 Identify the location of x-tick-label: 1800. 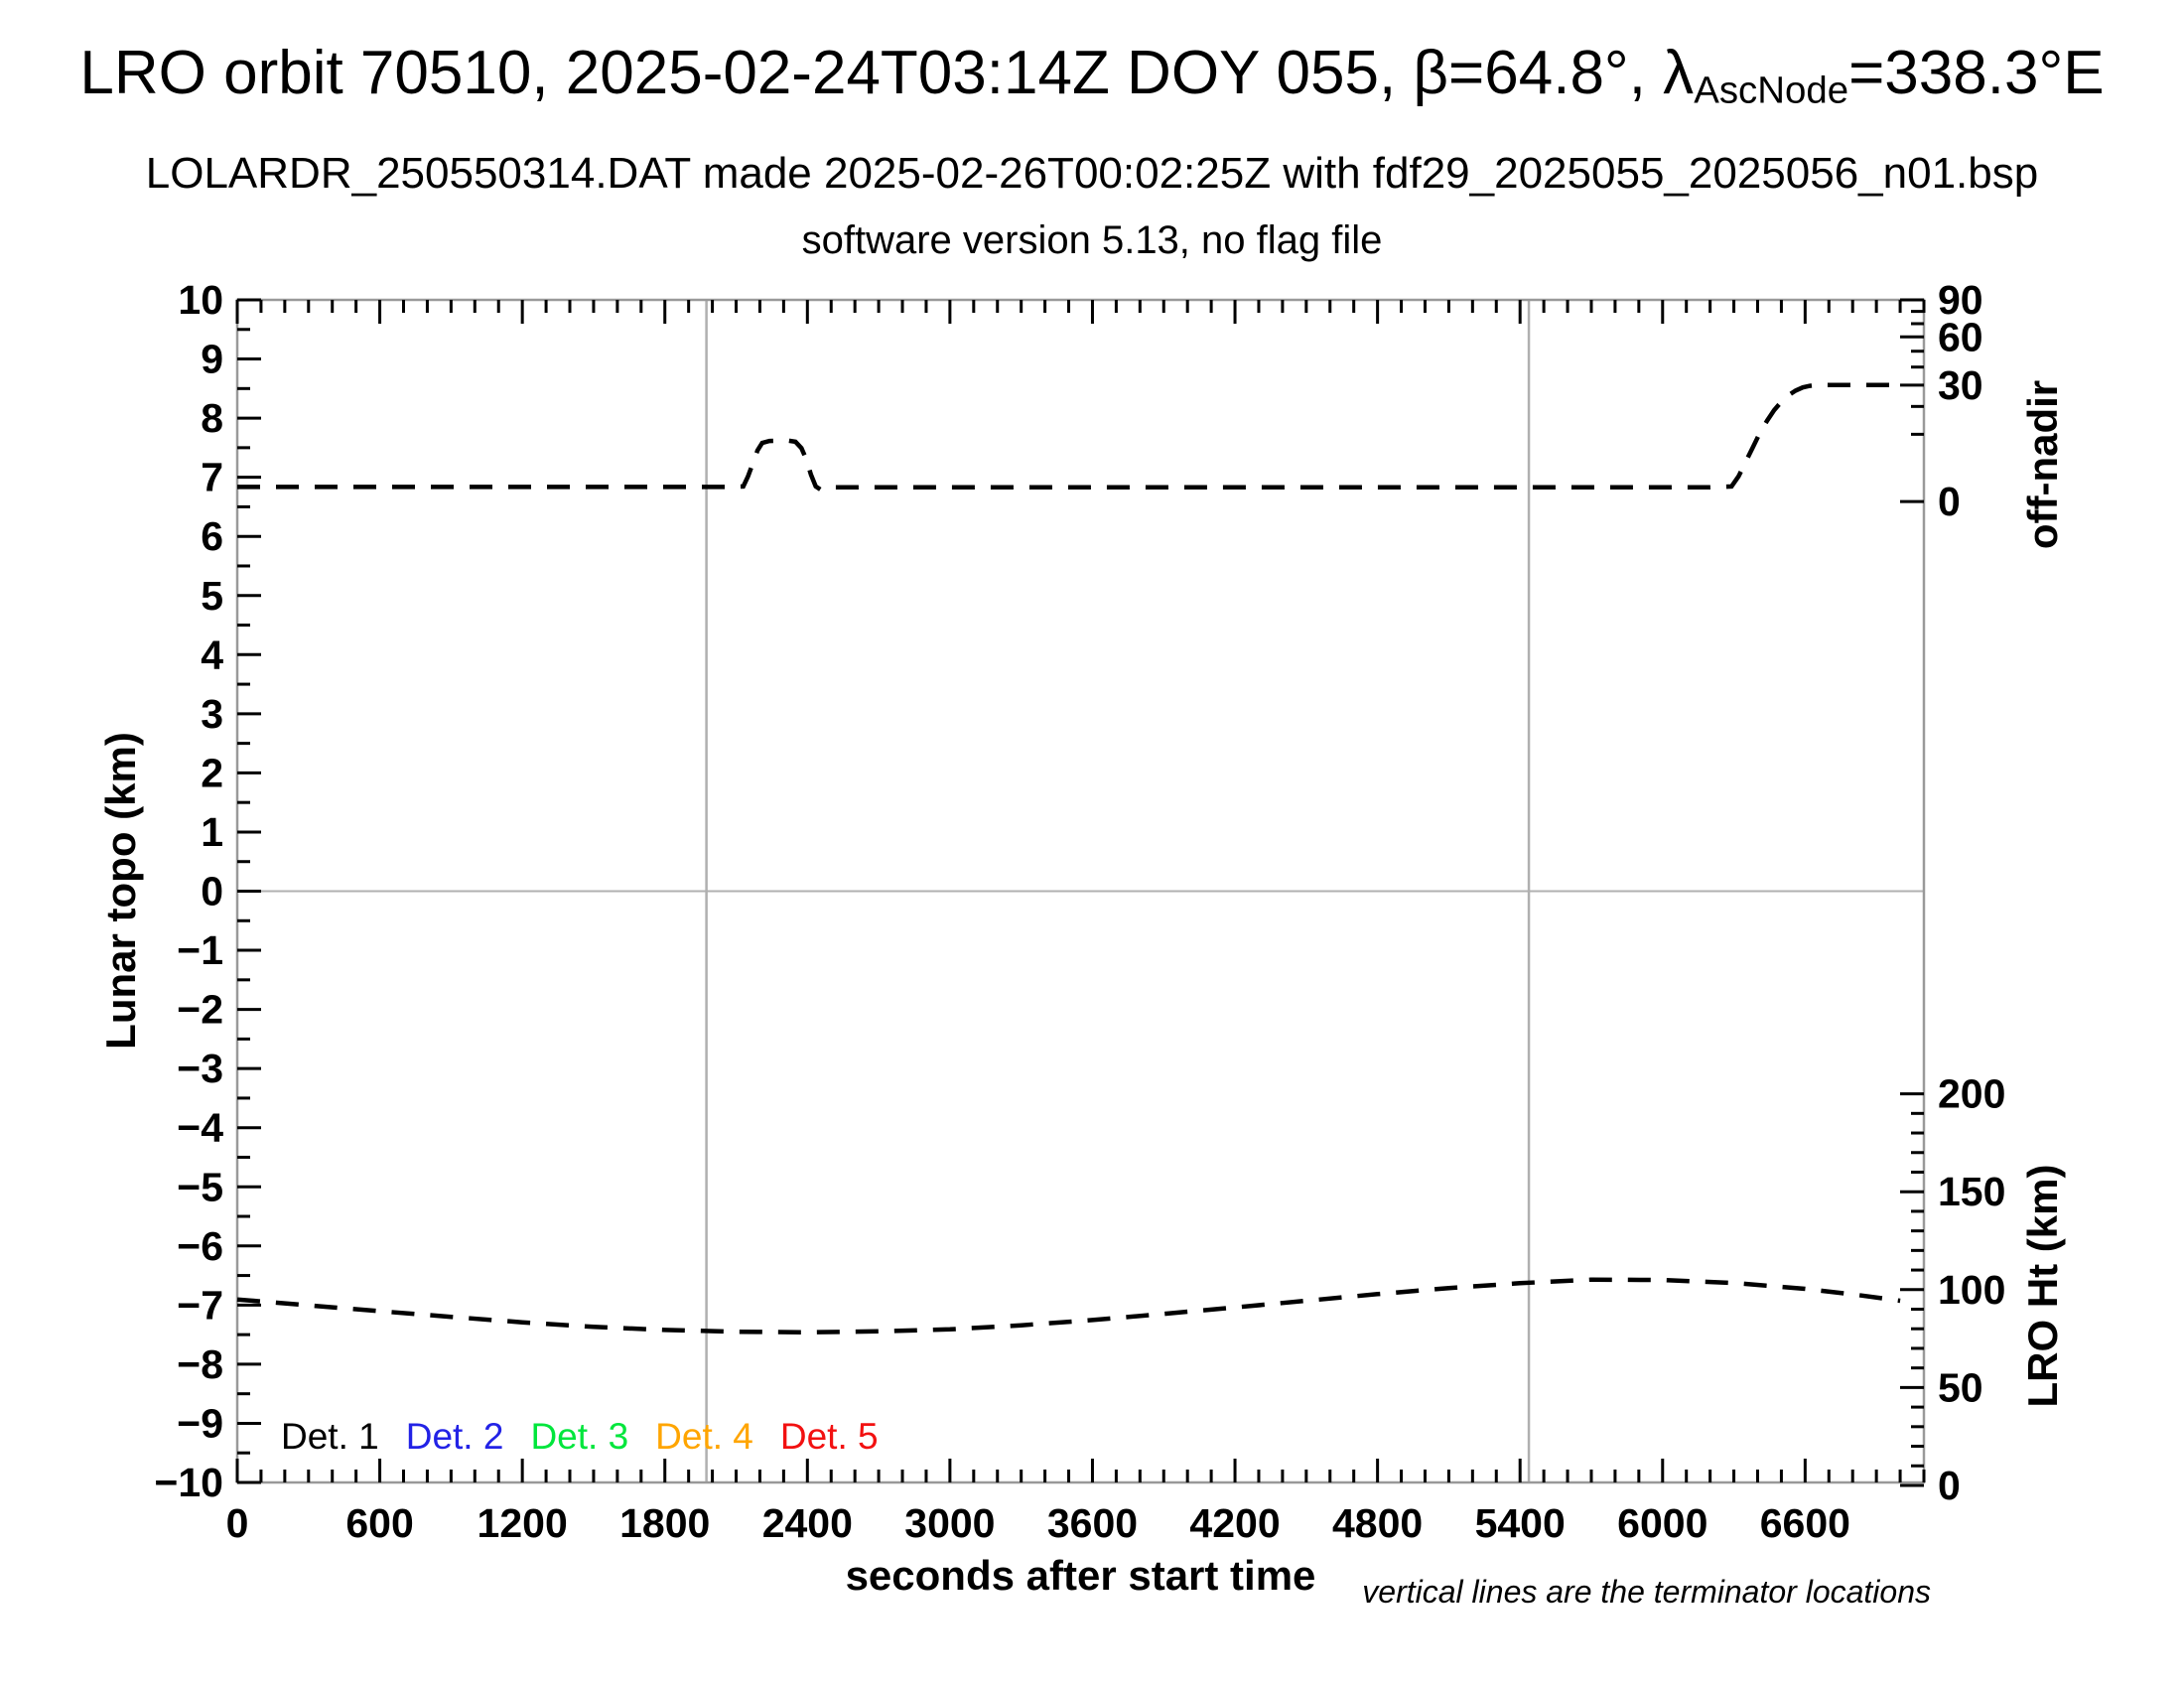
(664, 1523).